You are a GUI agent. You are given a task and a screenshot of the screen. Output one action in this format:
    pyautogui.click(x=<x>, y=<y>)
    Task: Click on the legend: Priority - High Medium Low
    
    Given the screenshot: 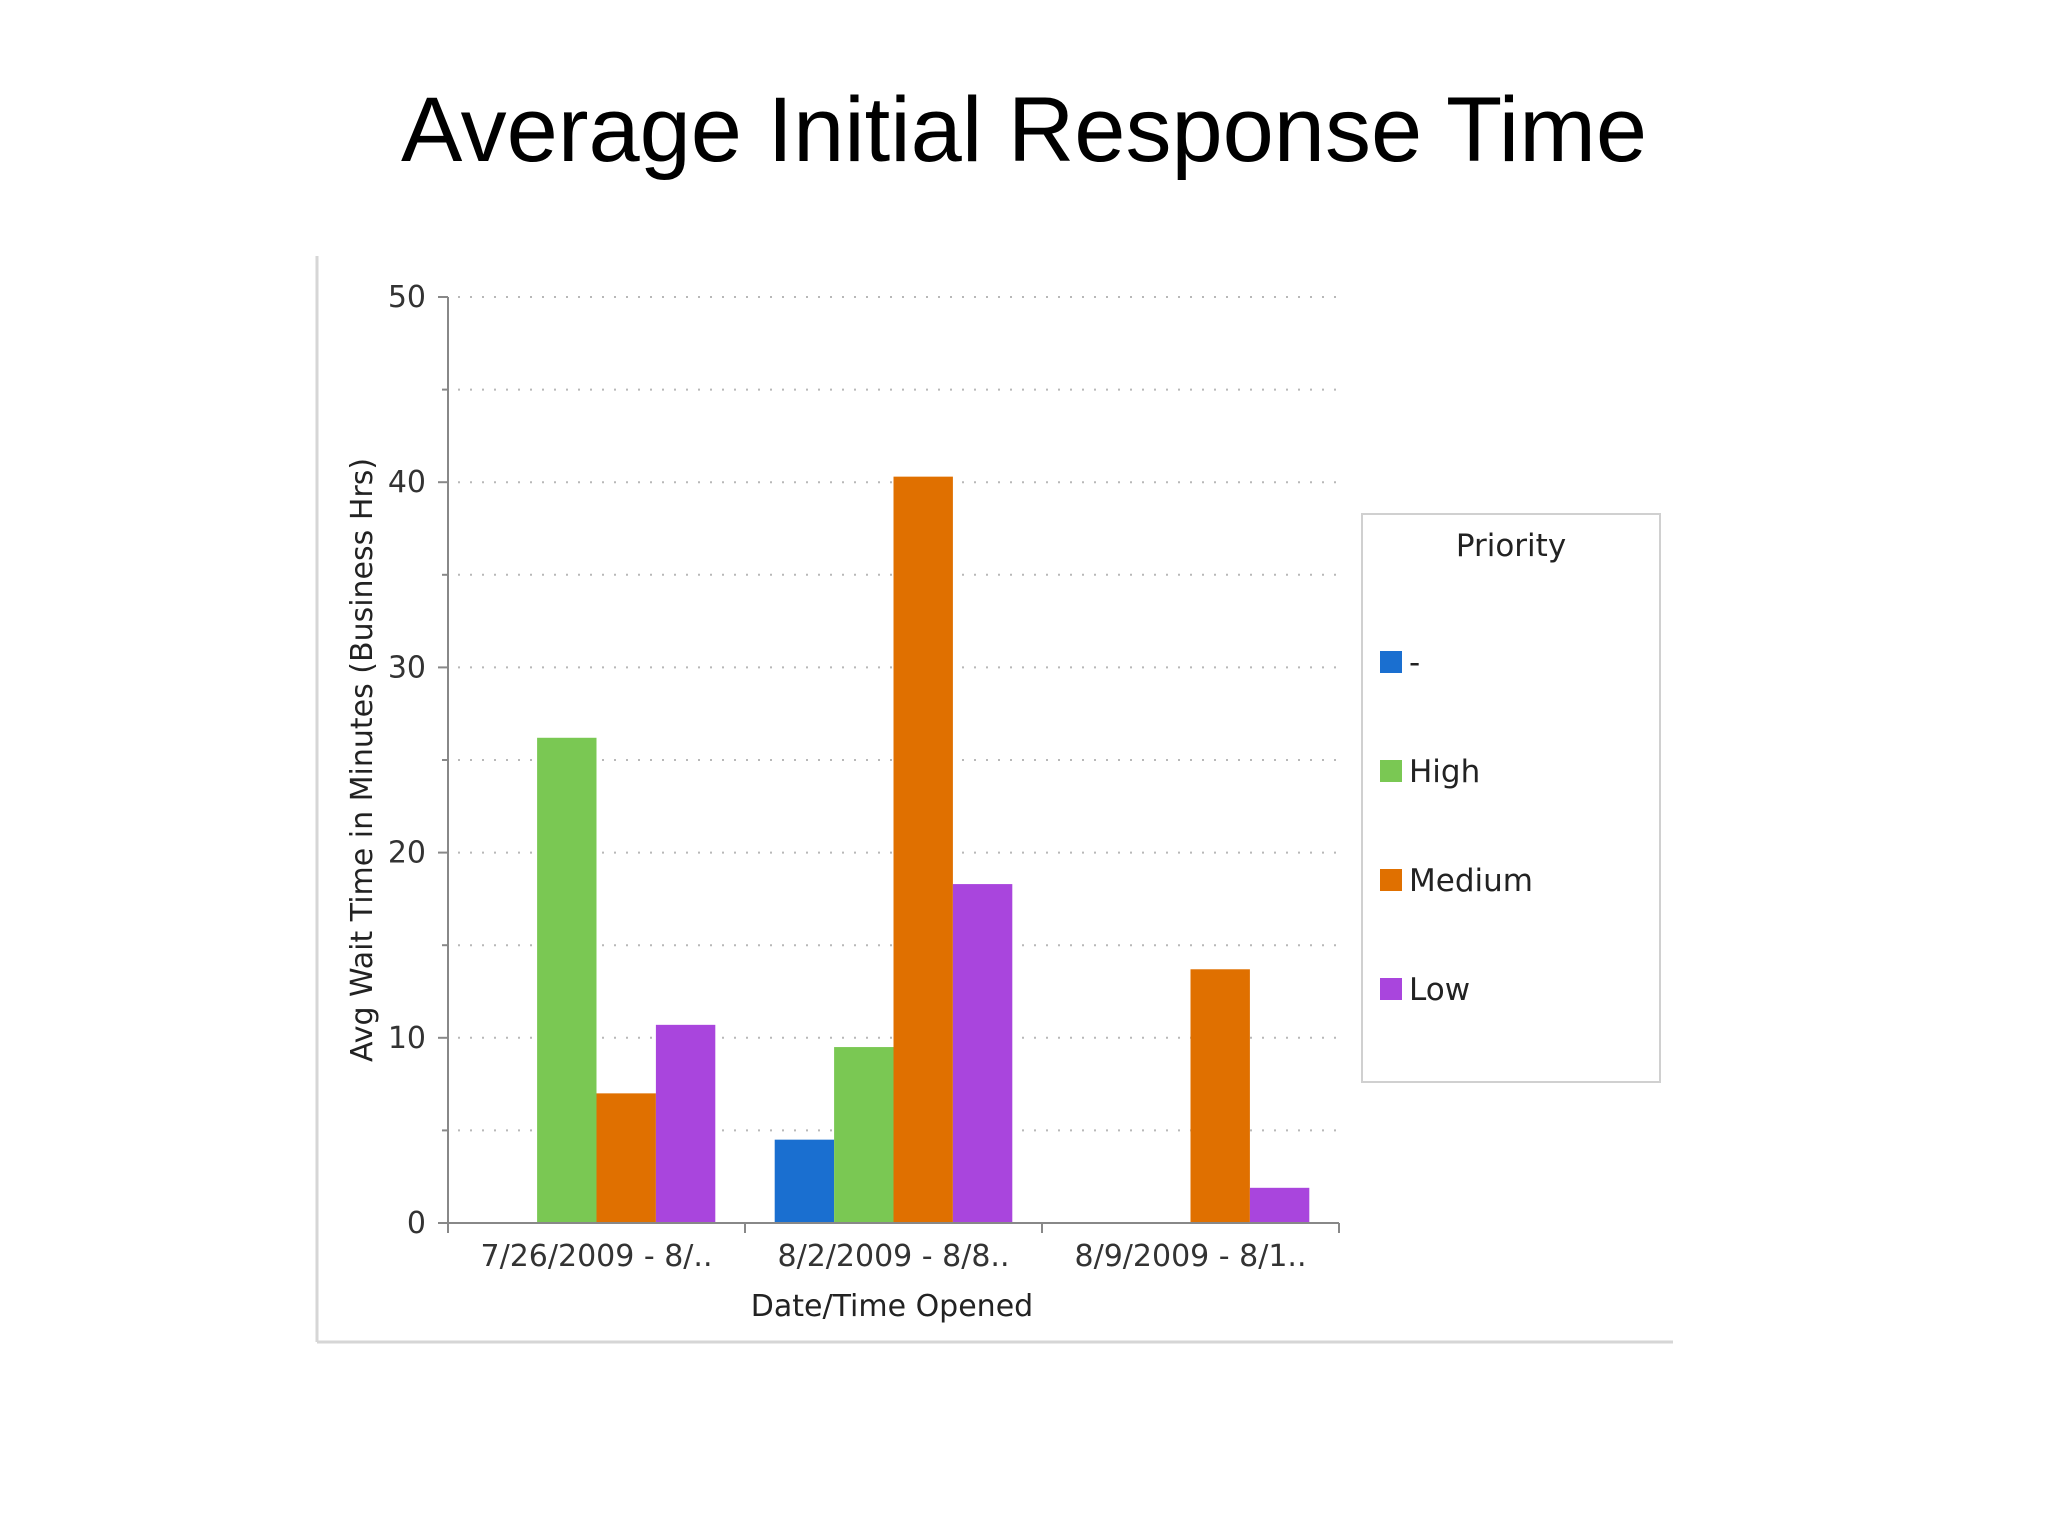 What is the action you would take?
    pyautogui.click(x=1511, y=798)
    